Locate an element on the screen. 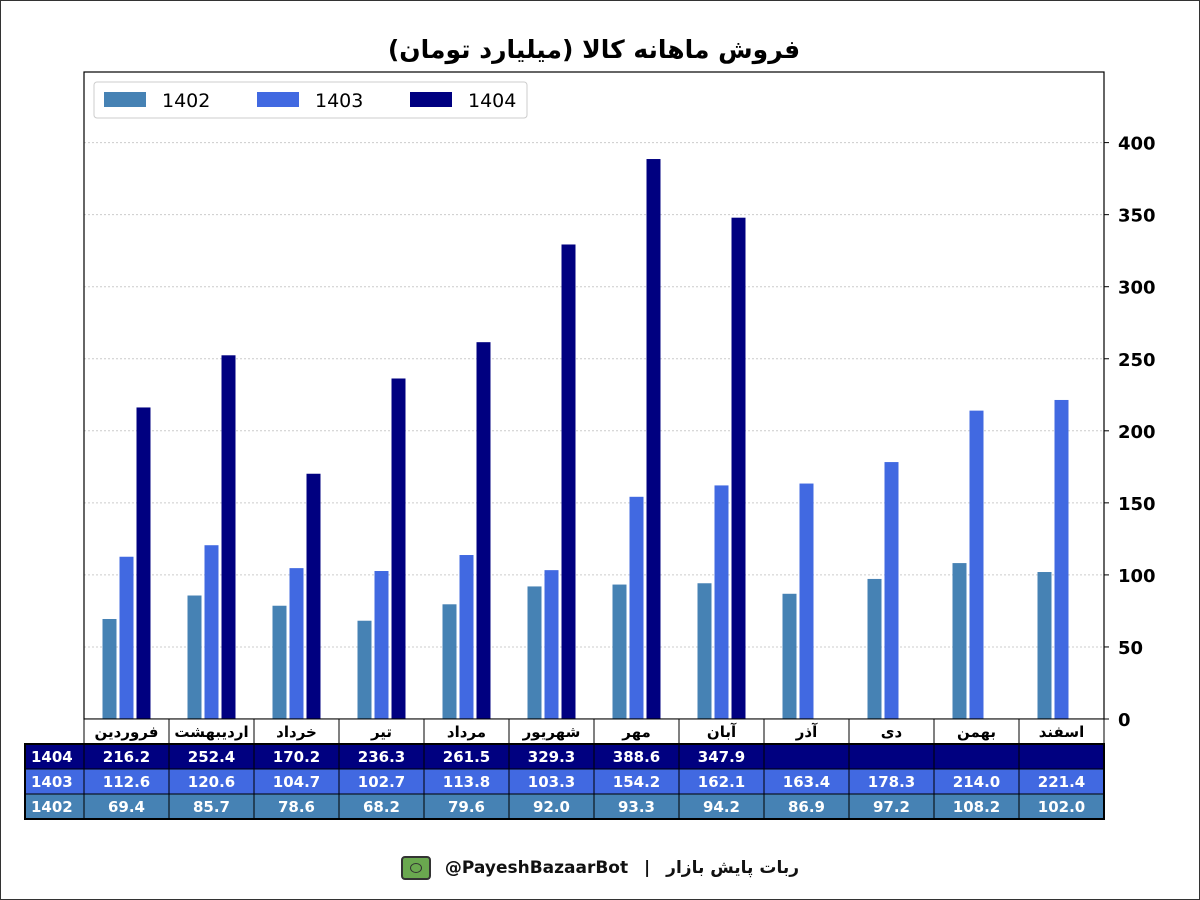 The width and height of the screenshot is (1200, 900). y-tick-label: 200 is located at coordinates (1137, 432).